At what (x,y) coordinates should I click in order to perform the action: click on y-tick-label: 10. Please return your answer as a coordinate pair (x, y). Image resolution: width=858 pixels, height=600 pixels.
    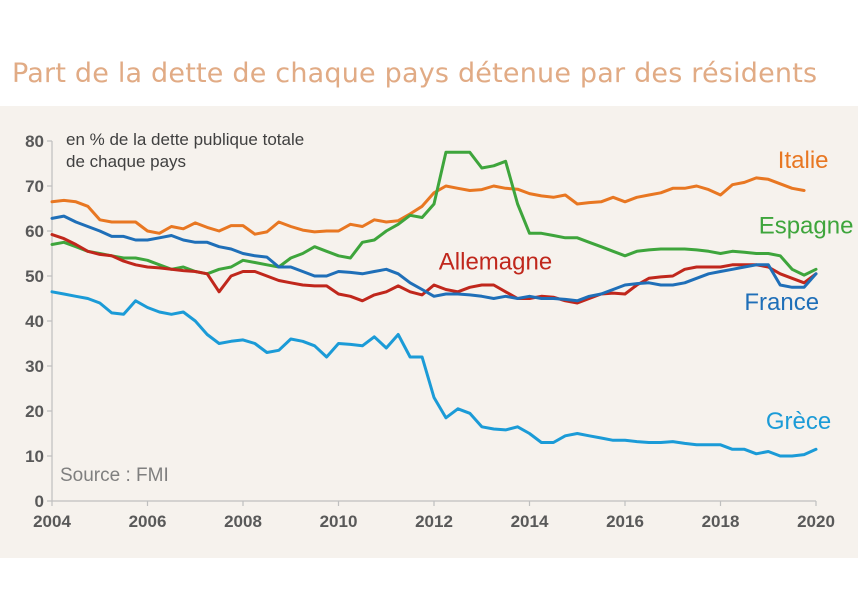
    Looking at the image, I should click on (34, 456).